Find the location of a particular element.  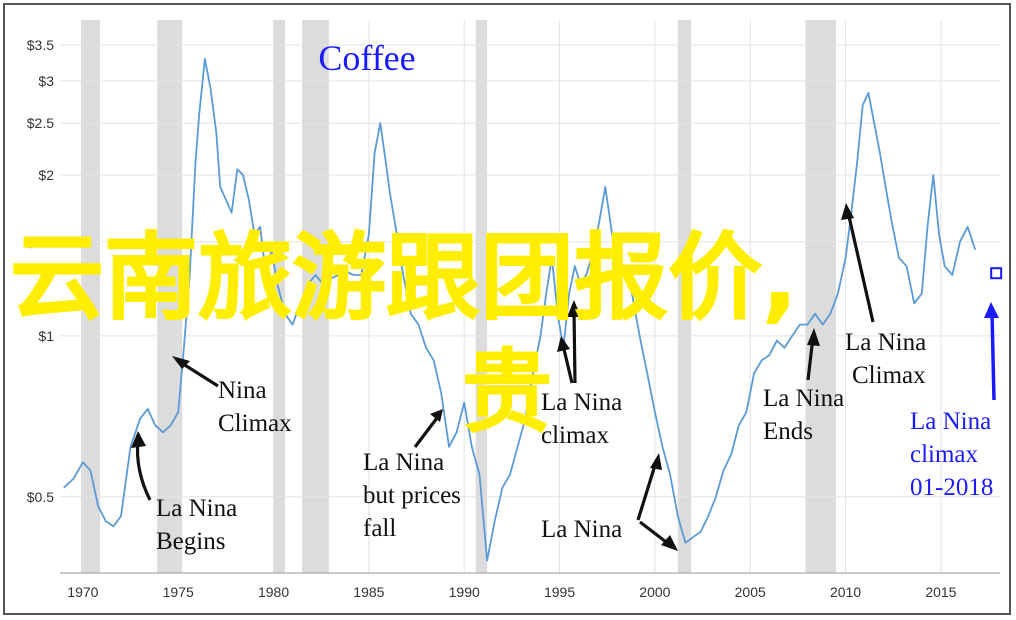

y-tick-labels: $3.5 $3 $2.5 $2 $1.5 $1 $0.5 is located at coordinates (40, 271).